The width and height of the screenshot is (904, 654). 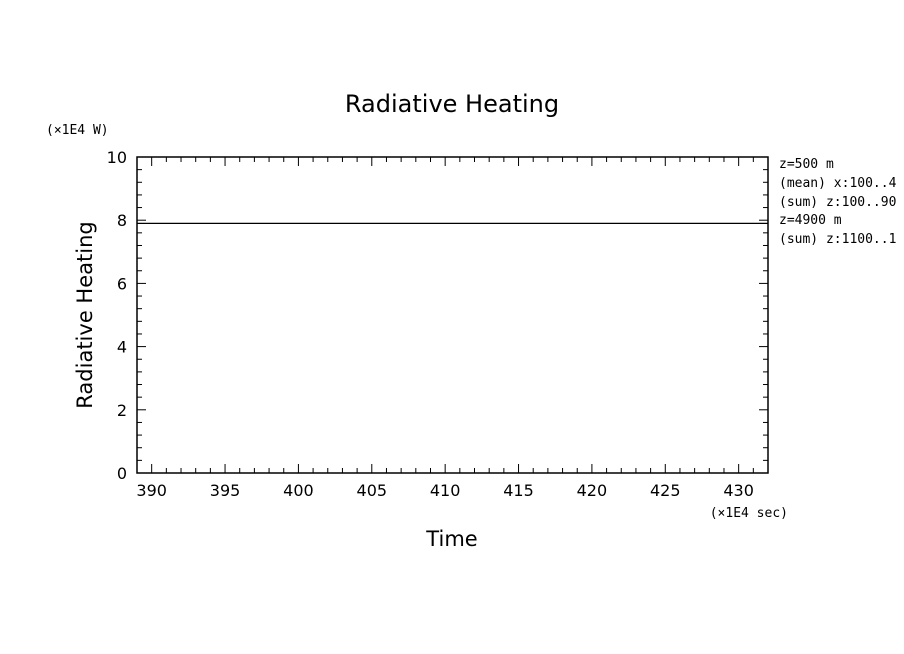 What do you see at coordinates (122, 220) in the screenshot?
I see `y-tick-label: 8` at bounding box center [122, 220].